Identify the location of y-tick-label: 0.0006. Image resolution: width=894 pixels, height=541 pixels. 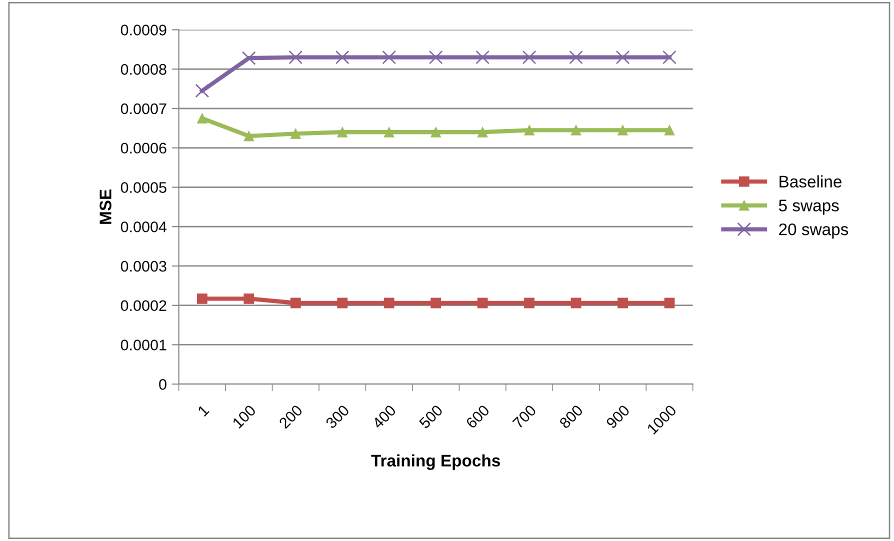
(143, 148).